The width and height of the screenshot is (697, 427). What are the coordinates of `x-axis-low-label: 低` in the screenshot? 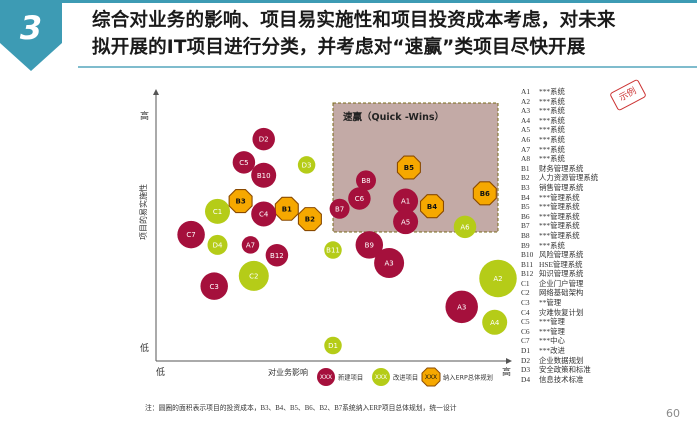 It's located at (160, 372).